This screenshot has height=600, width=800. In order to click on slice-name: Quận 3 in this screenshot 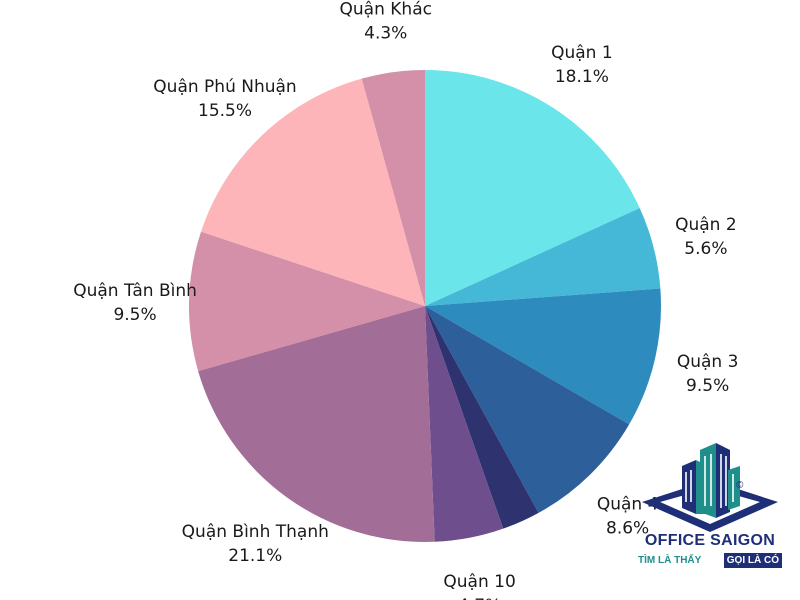, I will do `click(708, 362)`.